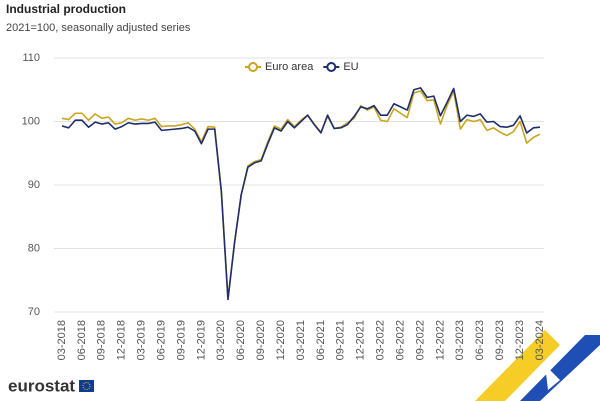  I want to click on x-tick-label: 09-2021, so click(341, 340).